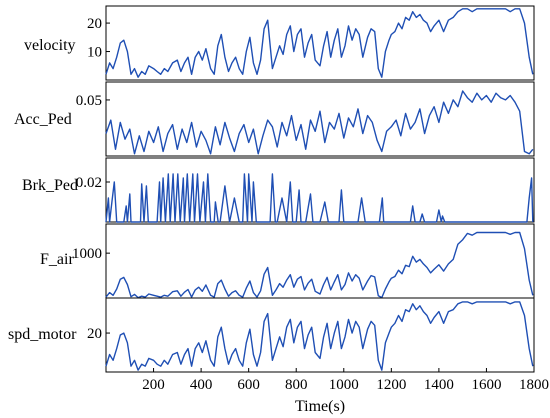  What do you see at coordinates (296, 385) in the screenshot?
I see `x-tick-label: 800` at bounding box center [296, 385].